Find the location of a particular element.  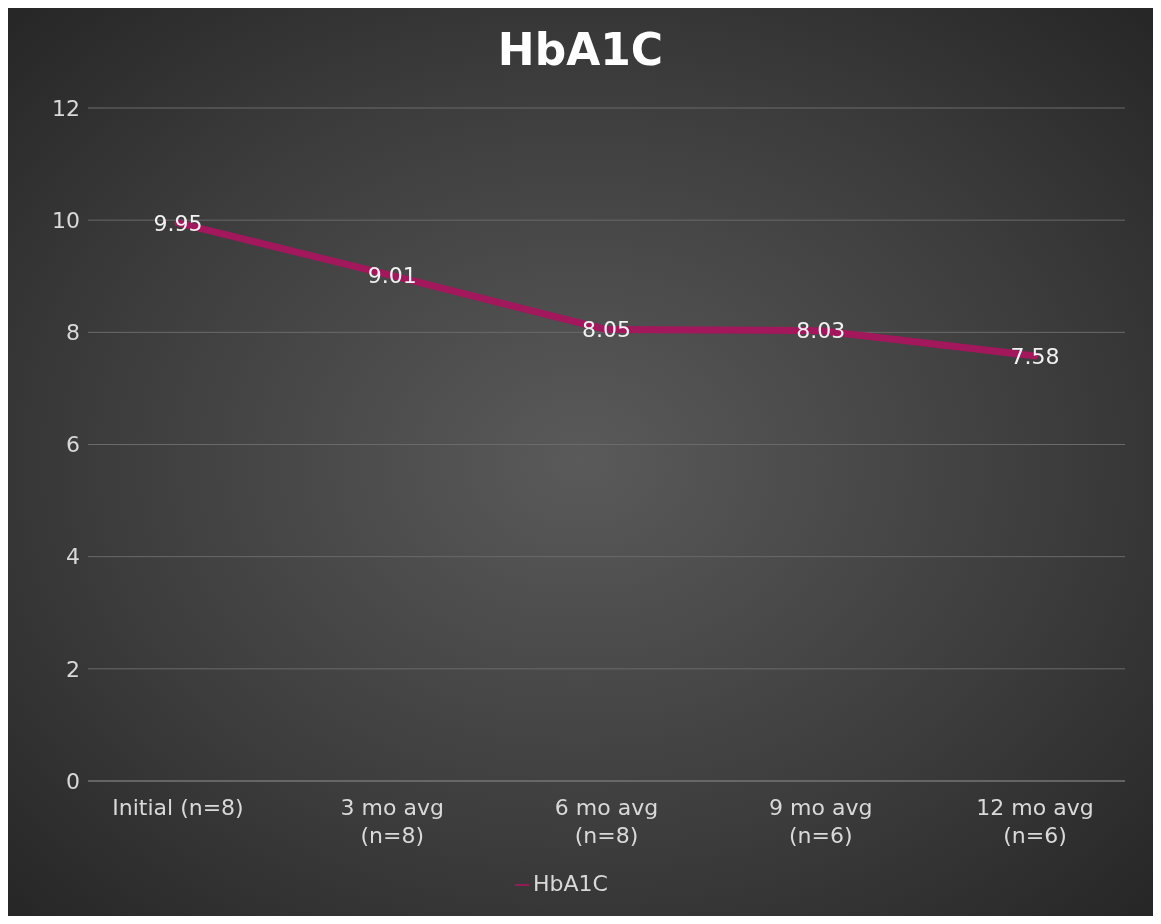

data-label: 9.01 is located at coordinates (392, 276).